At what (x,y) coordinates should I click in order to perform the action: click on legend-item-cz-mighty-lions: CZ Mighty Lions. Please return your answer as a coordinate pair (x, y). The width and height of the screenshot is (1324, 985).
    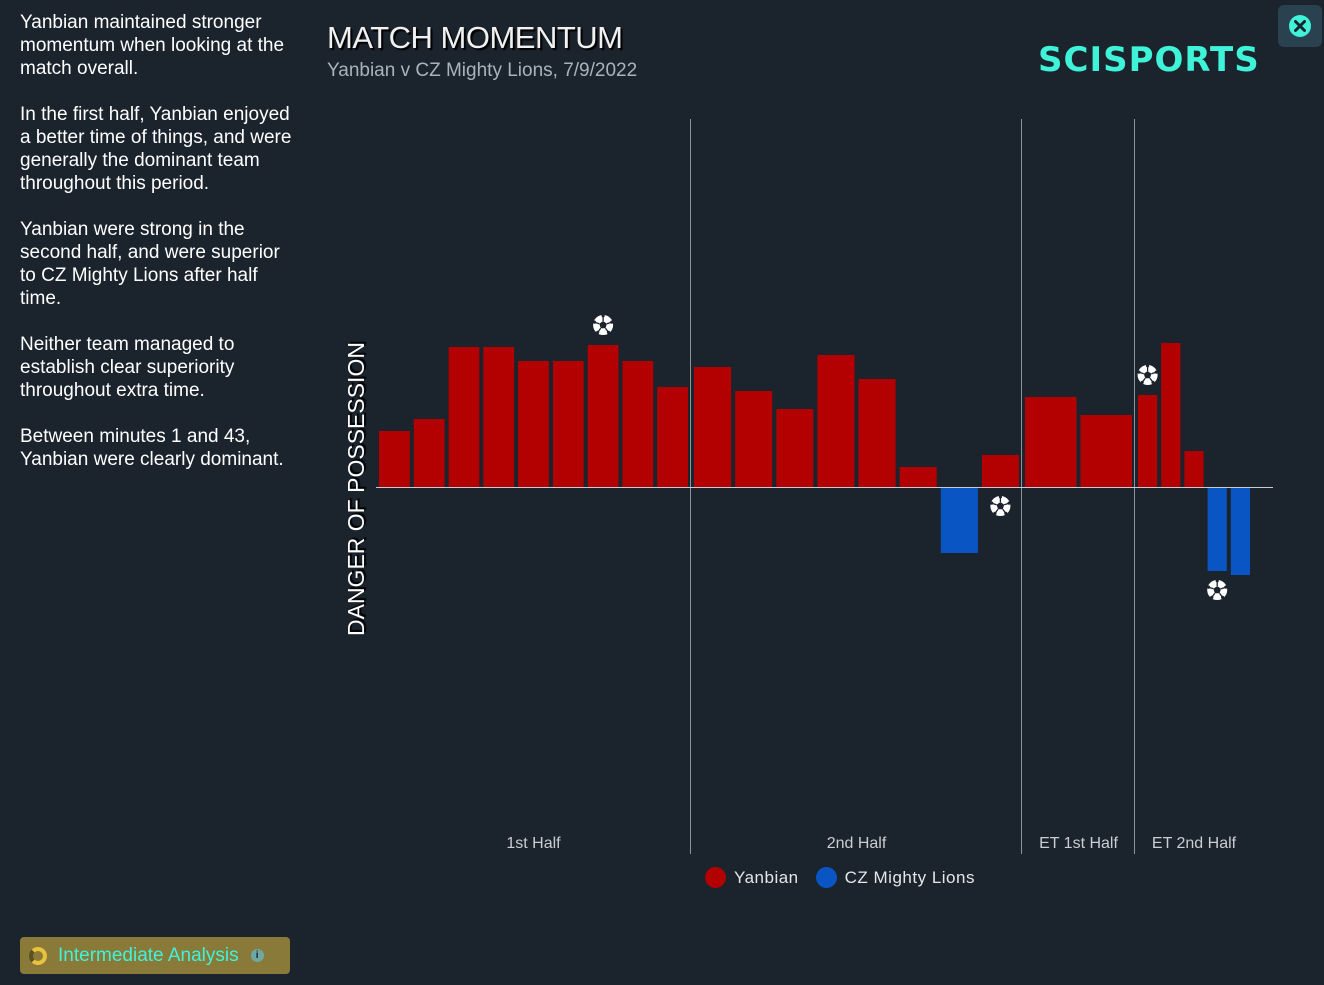
    Looking at the image, I should click on (895, 877).